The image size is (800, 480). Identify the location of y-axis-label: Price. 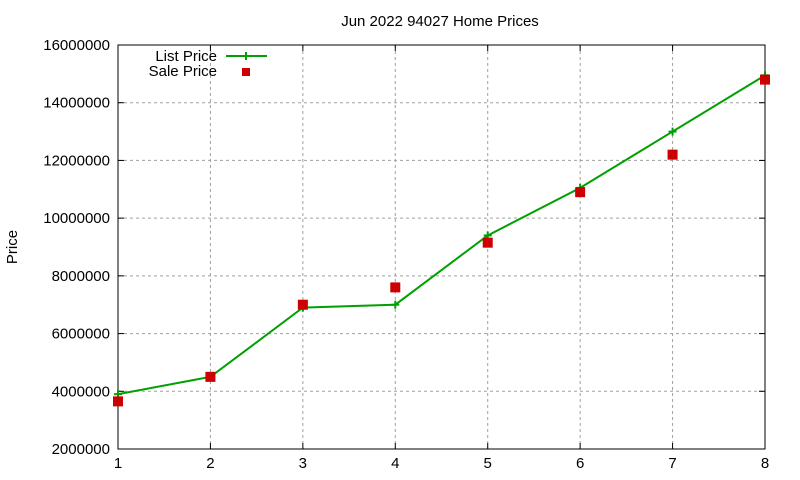
(12, 247).